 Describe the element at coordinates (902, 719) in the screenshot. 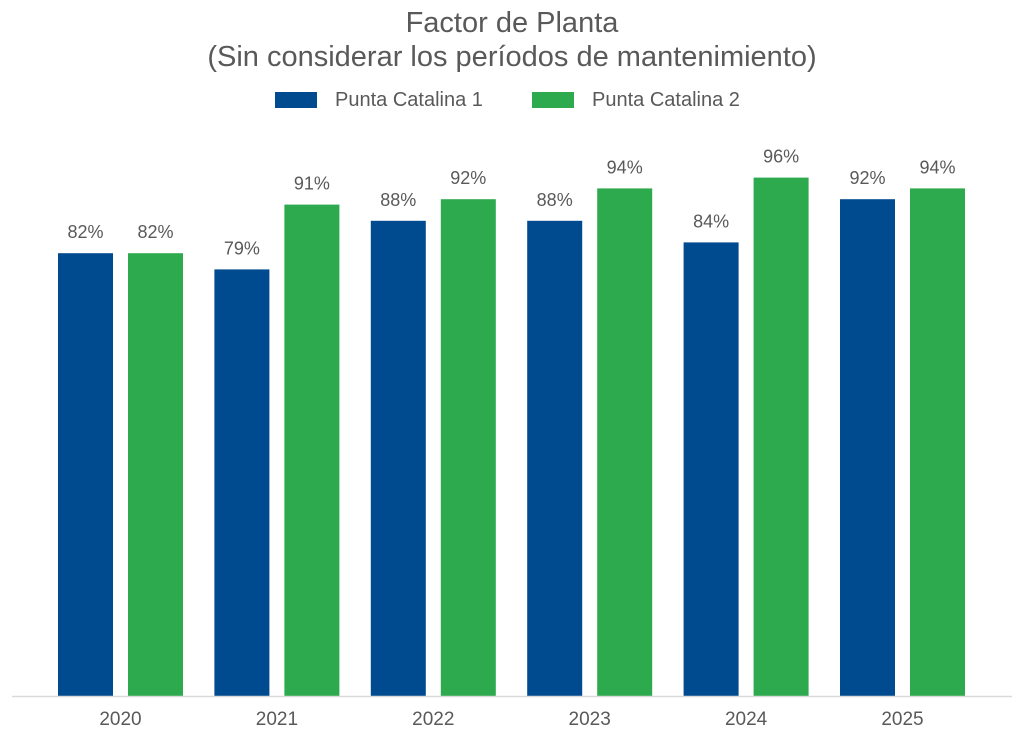

I see `x-tick-label-2025: 2025` at that location.